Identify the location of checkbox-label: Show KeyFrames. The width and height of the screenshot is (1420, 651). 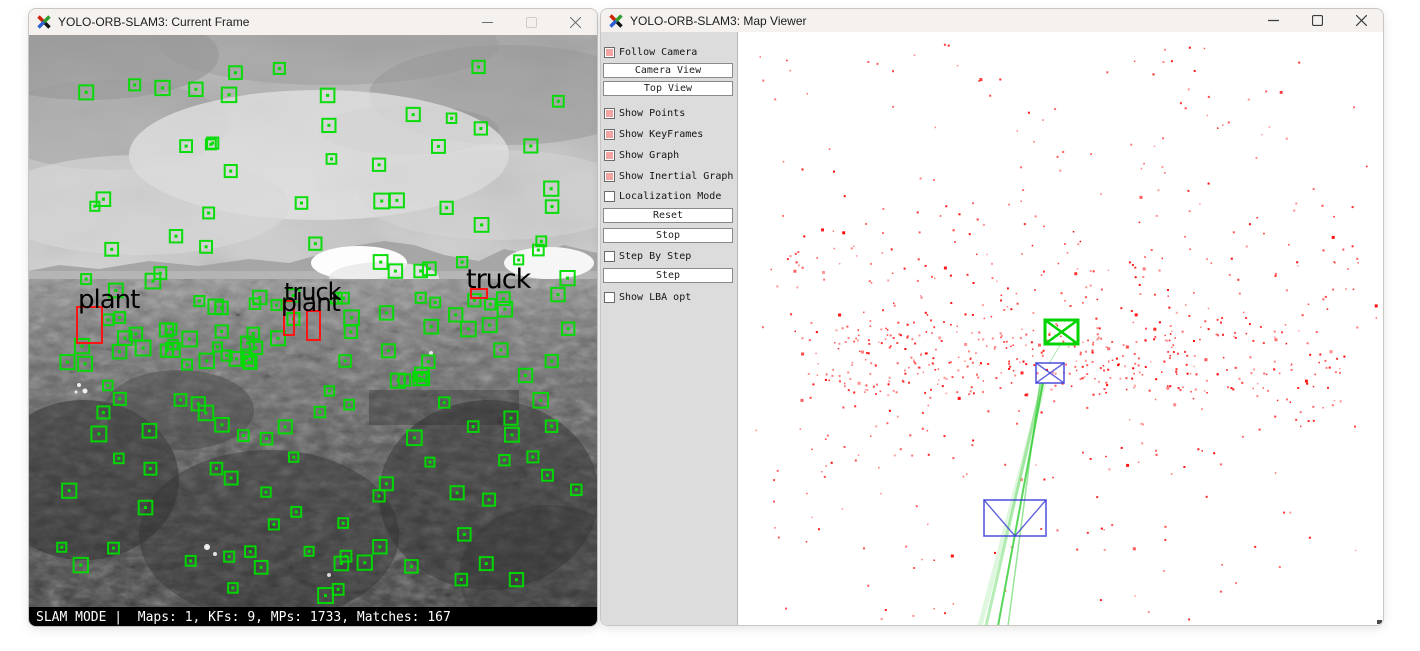
(661, 134).